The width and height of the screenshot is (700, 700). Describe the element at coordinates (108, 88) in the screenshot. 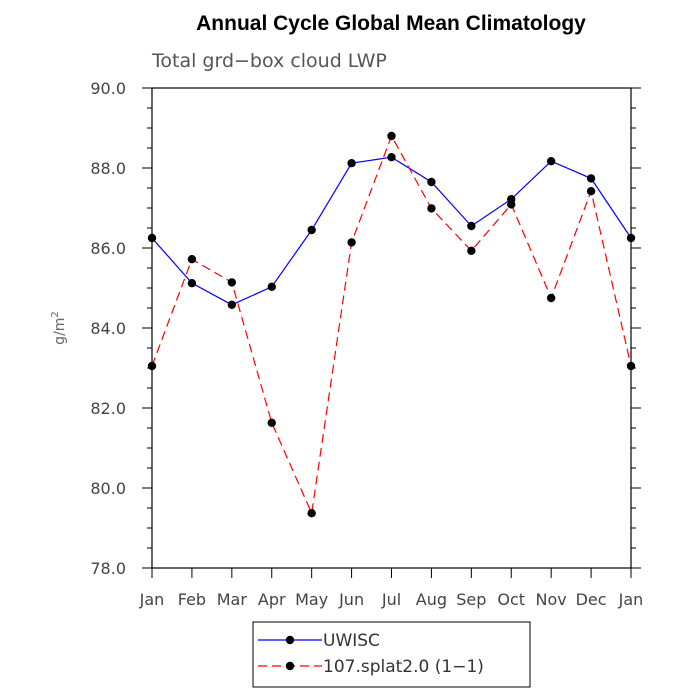

I see `y-tick-label: 90.0` at that location.